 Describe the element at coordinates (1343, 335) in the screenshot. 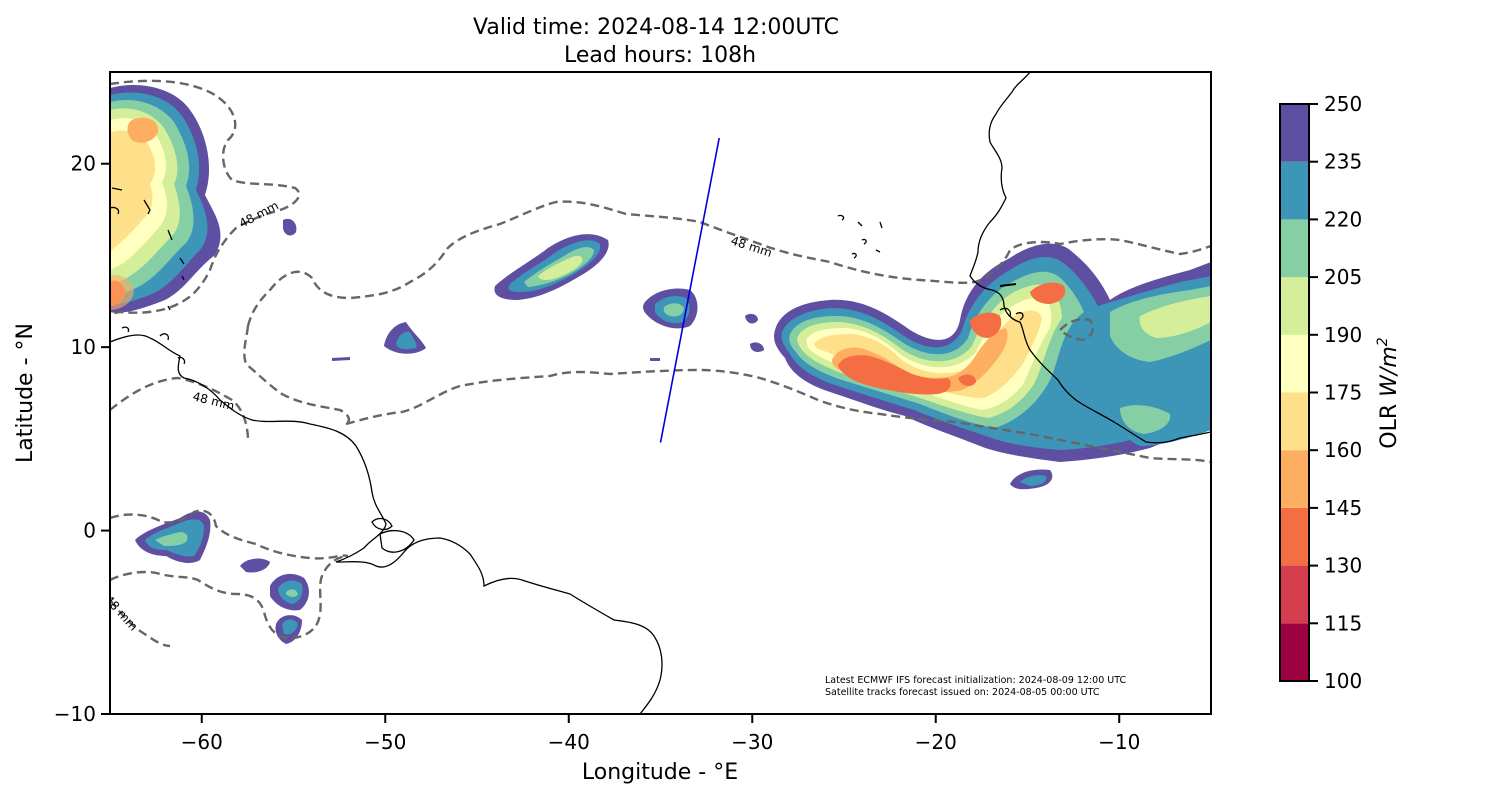

I see `colorbar-tick-label: 190` at that location.